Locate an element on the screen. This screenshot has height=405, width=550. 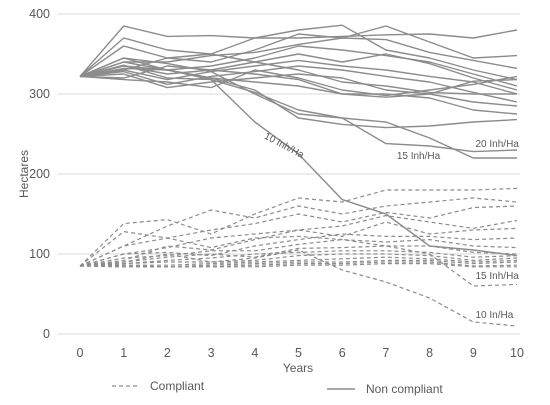
annotation-label: 10 Inh/Ha is located at coordinates (284, 146).